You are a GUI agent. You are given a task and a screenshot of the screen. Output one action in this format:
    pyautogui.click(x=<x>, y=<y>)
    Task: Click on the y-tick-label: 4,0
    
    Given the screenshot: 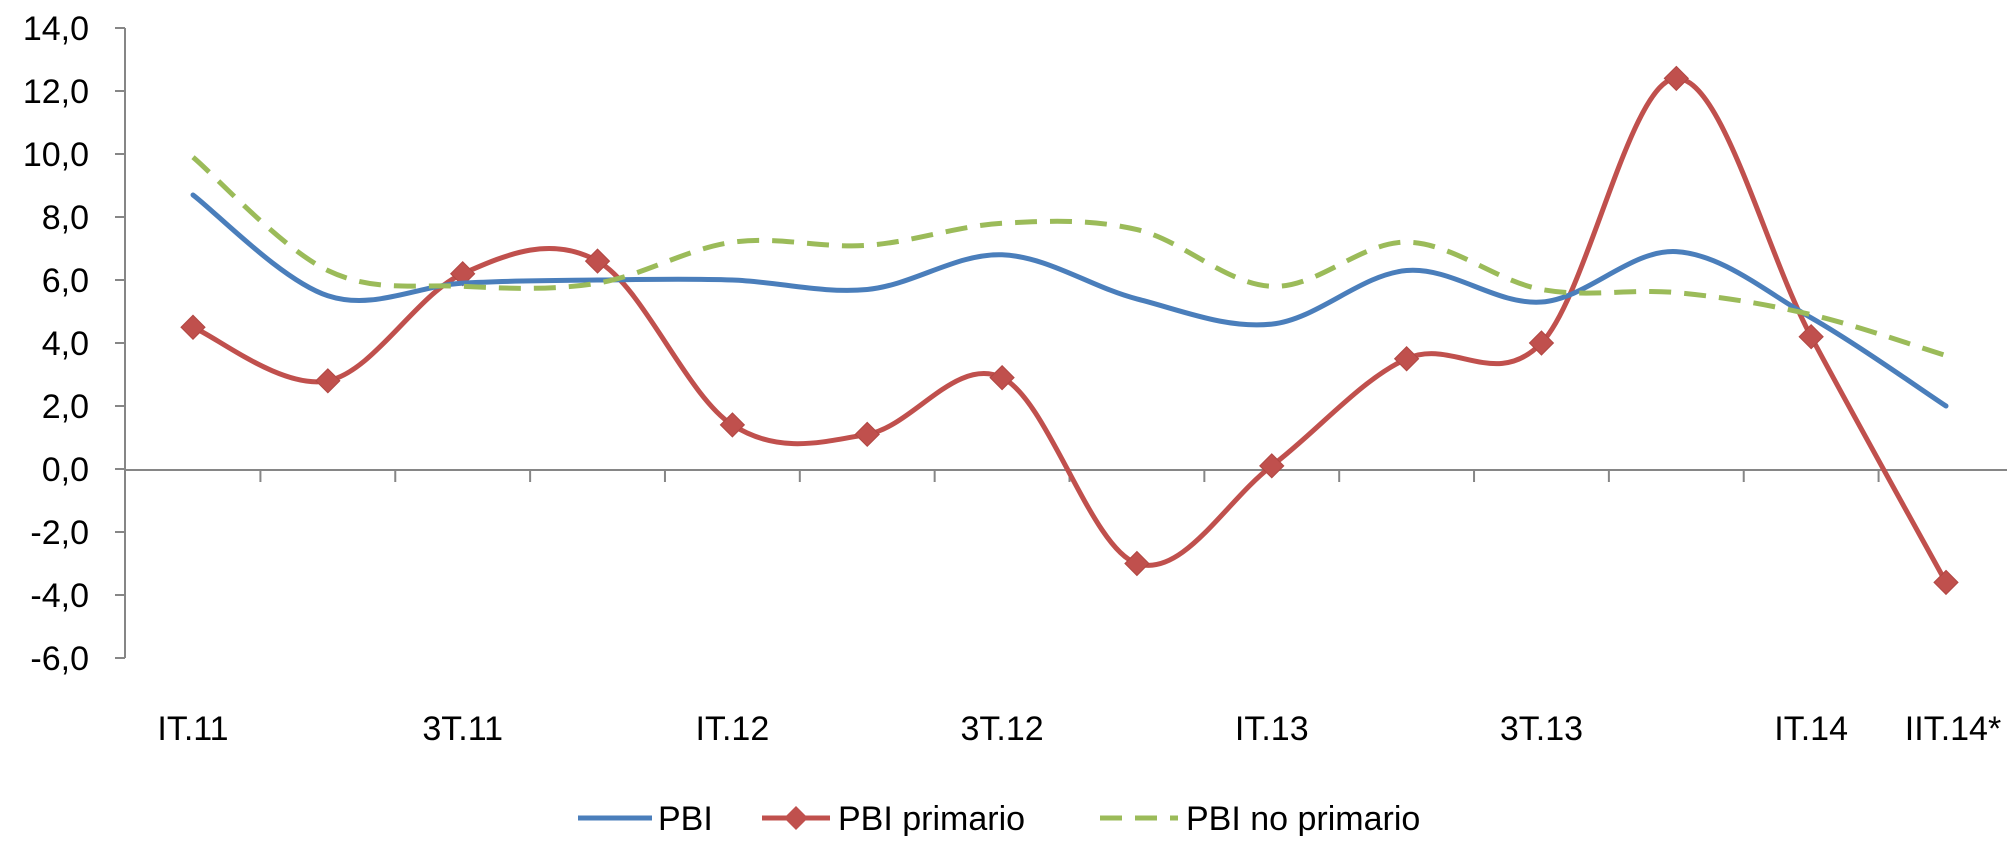 What is the action you would take?
    pyautogui.click(x=65, y=344)
    